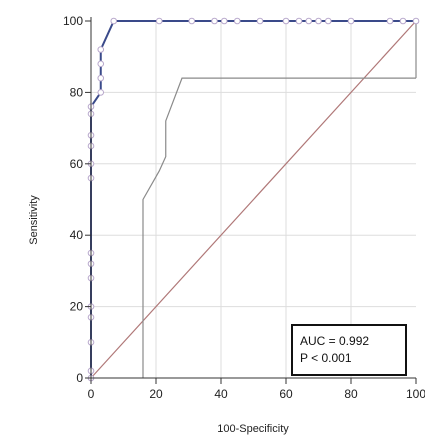 The image size is (425, 437). Describe the element at coordinates (73, 21) in the screenshot. I see `y-tick-label-5: 100` at that location.